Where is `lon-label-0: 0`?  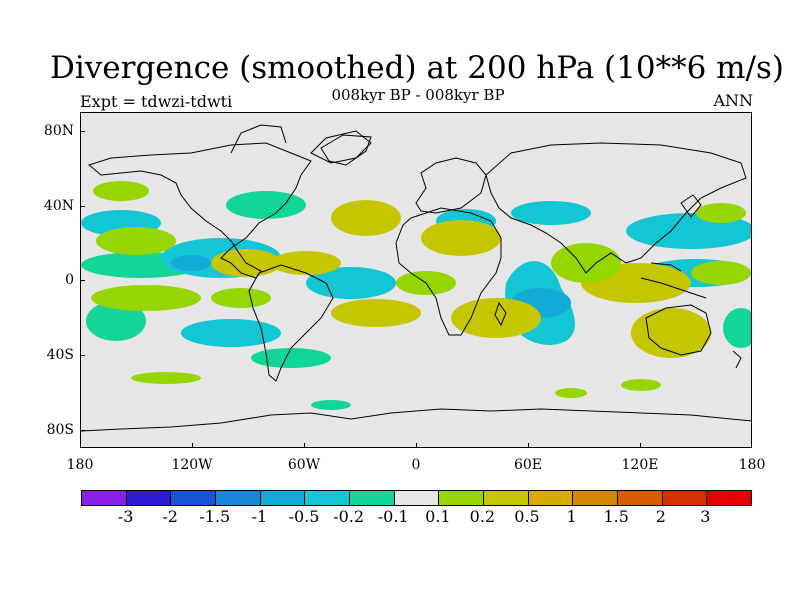
lon-label-0: 0 is located at coordinates (416, 465).